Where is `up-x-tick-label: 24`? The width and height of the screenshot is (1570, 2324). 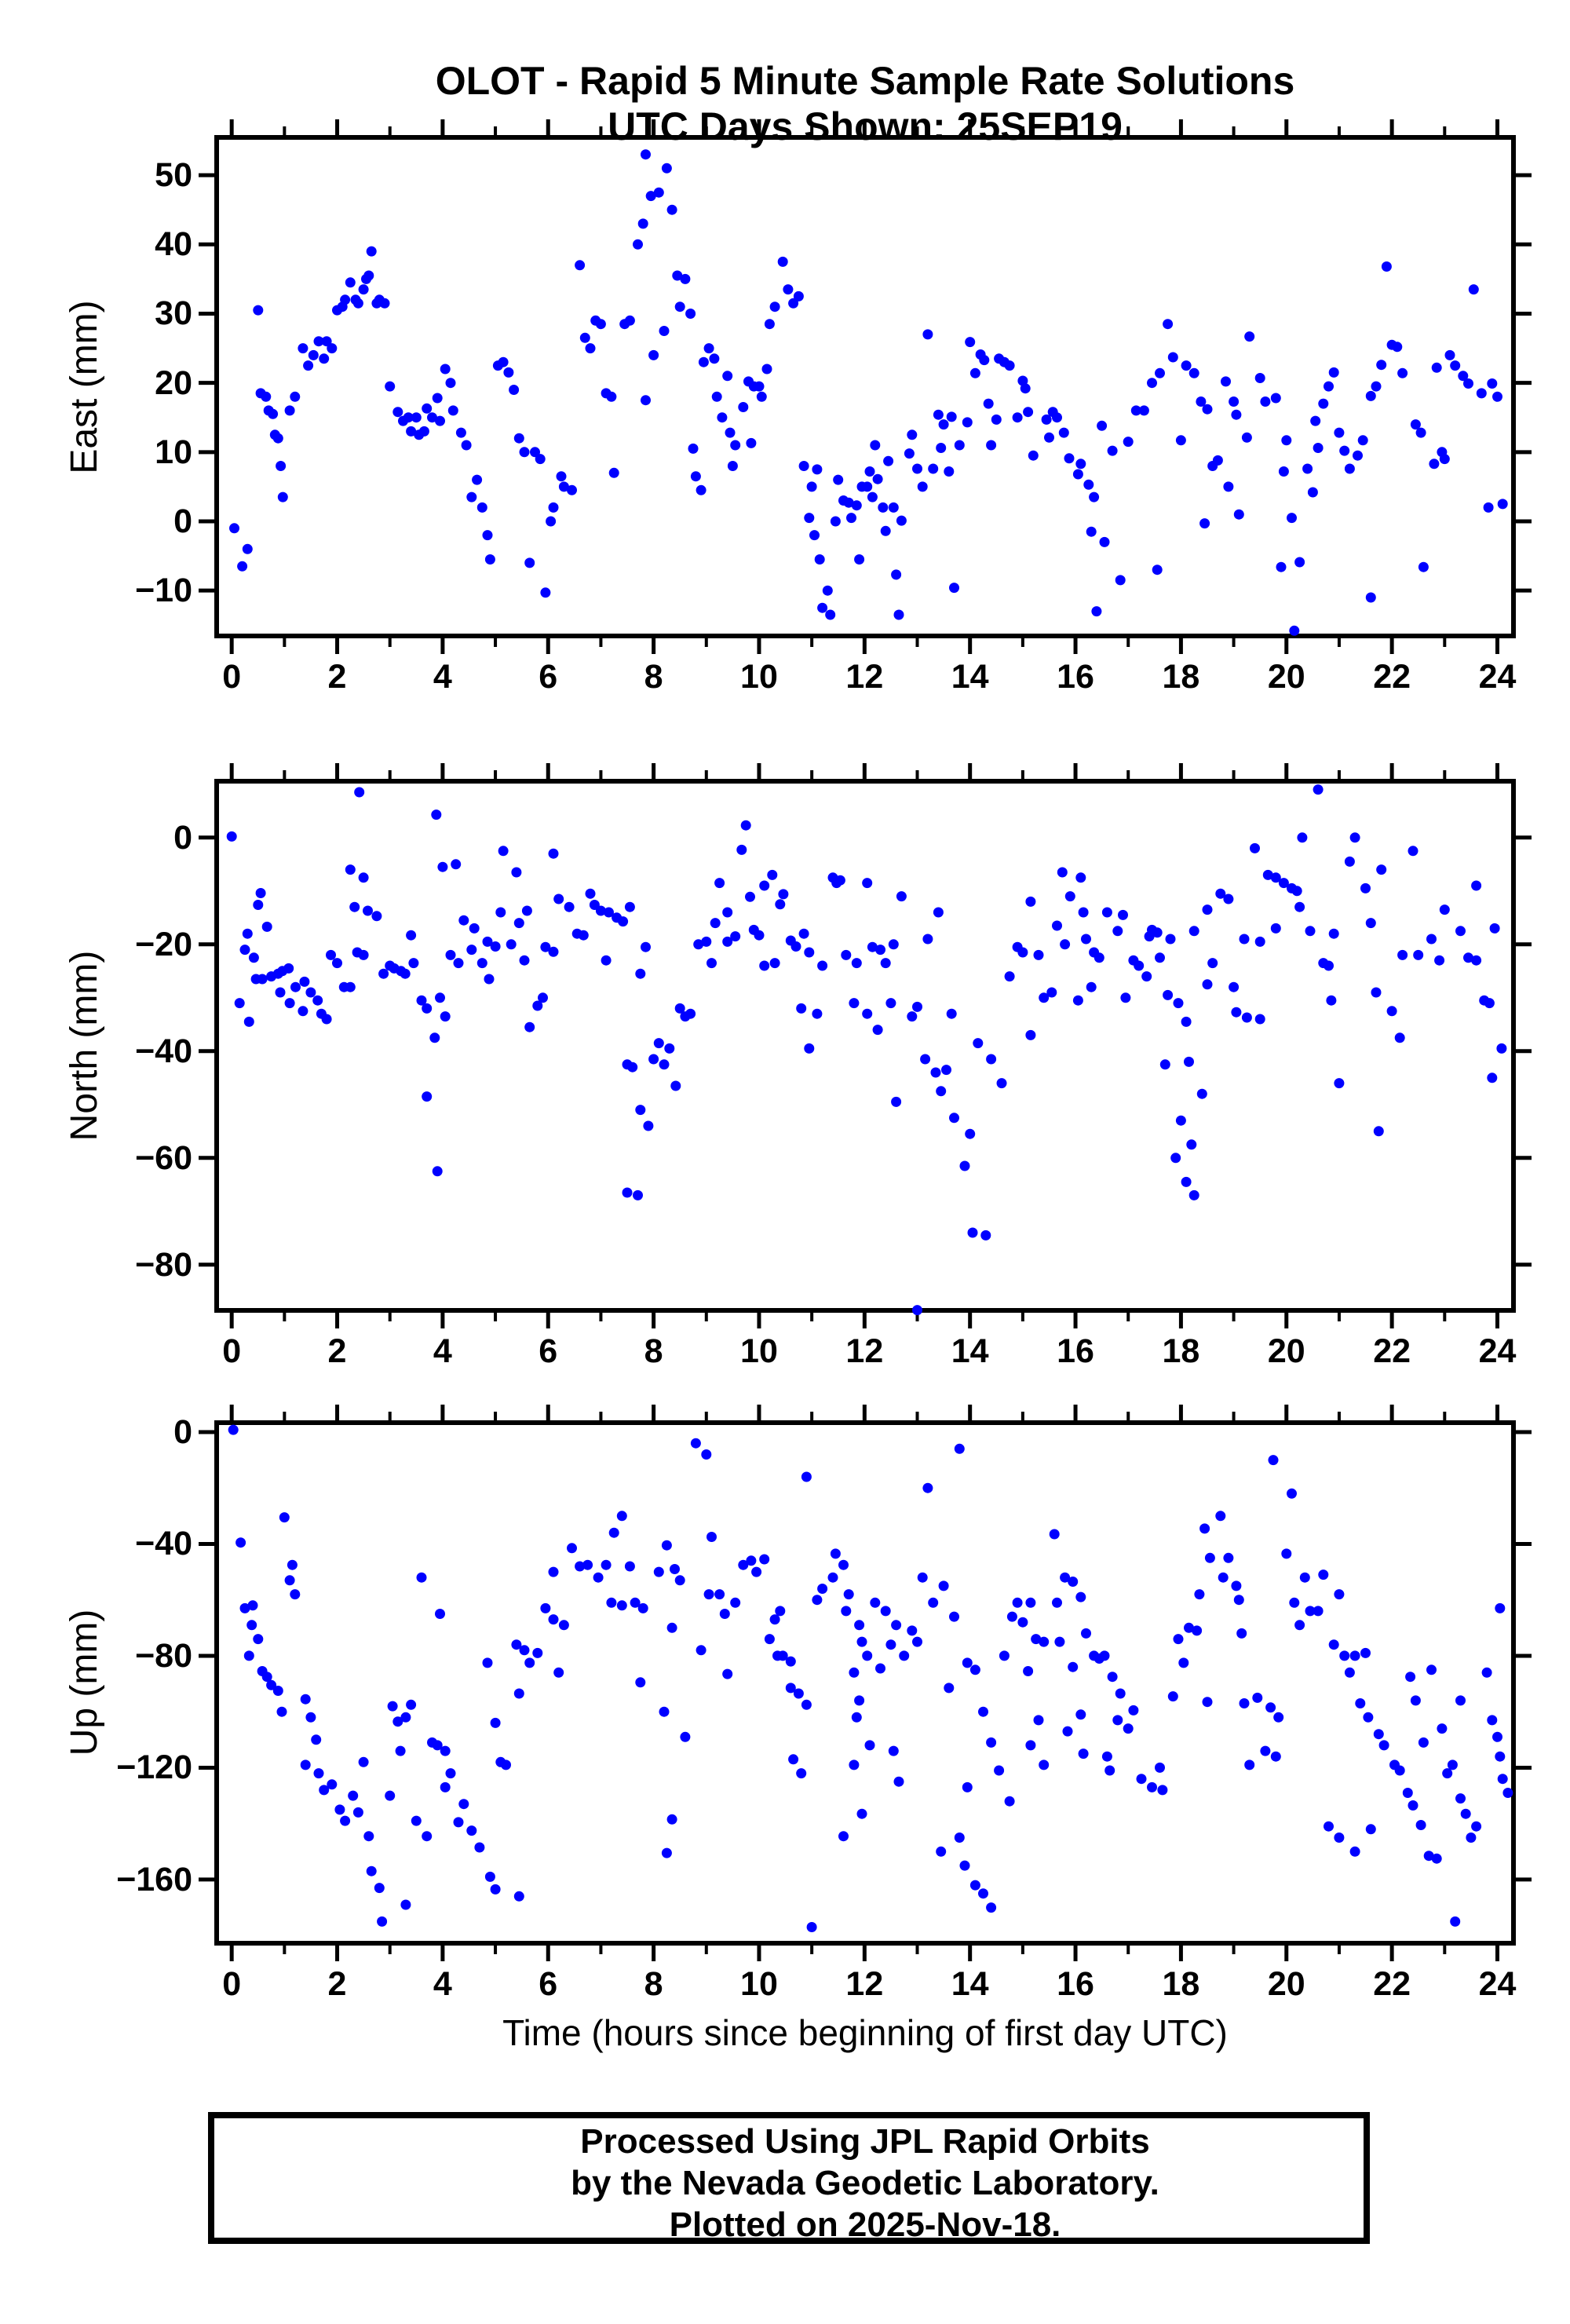
up-x-tick-label: 24 is located at coordinates (1497, 1984).